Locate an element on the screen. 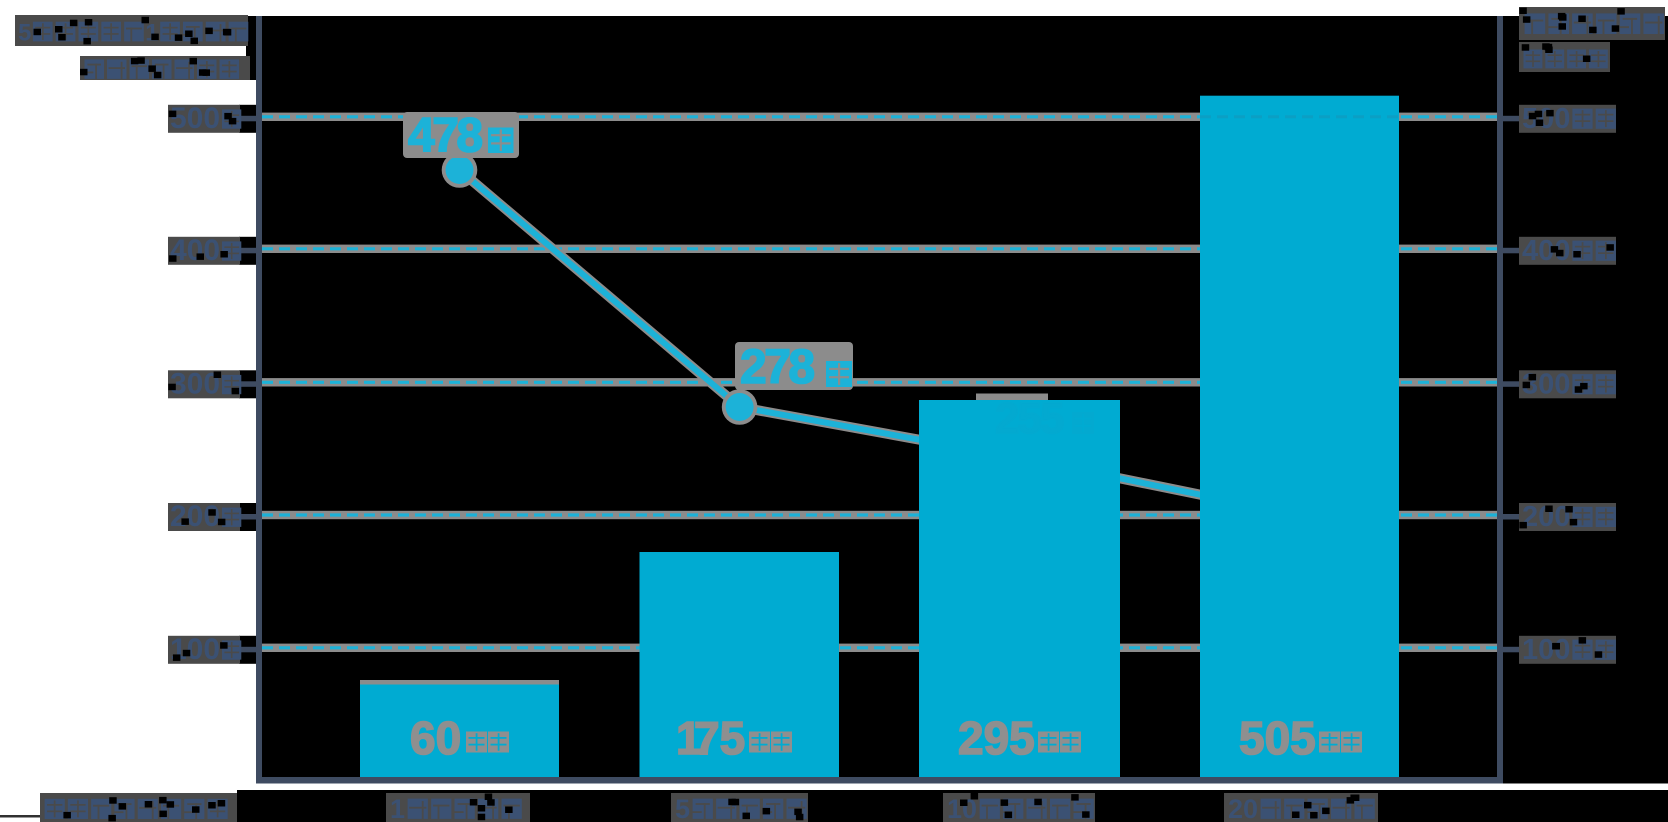 This screenshot has width=1668, height=822. svg-text: 100 is located at coordinates (1546, 650).